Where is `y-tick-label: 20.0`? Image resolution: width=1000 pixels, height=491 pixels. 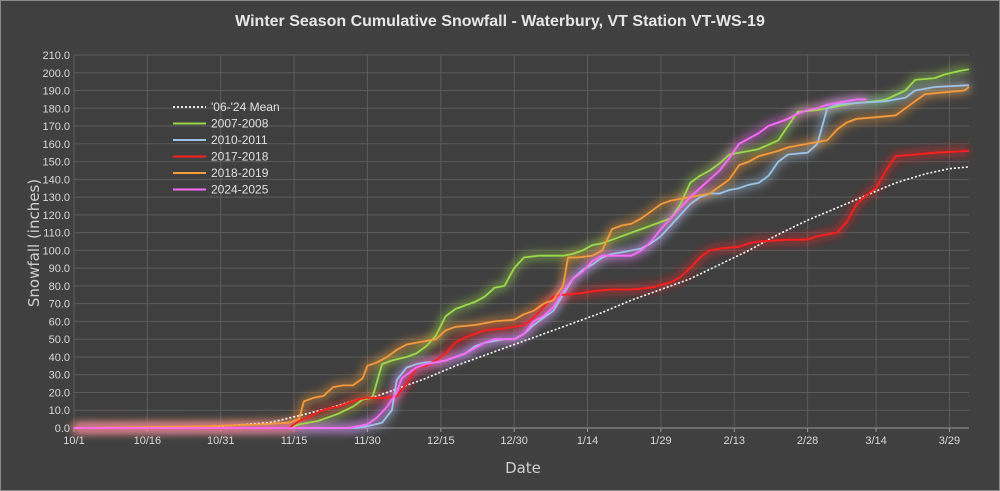 y-tick-label: 20.0 is located at coordinates (59, 393).